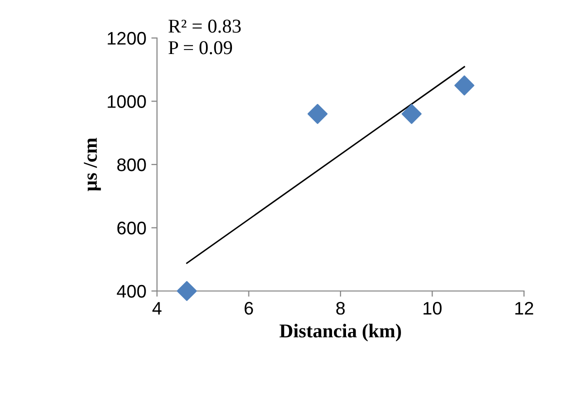  I want to click on annotation: P = 0.09, so click(200, 47).